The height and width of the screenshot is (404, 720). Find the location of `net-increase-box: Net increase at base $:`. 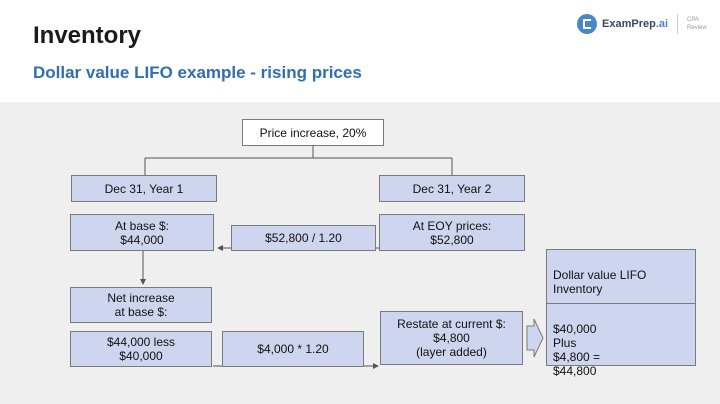

net-increase-box: Net increase at base $: is located at coordinates (141, 305).